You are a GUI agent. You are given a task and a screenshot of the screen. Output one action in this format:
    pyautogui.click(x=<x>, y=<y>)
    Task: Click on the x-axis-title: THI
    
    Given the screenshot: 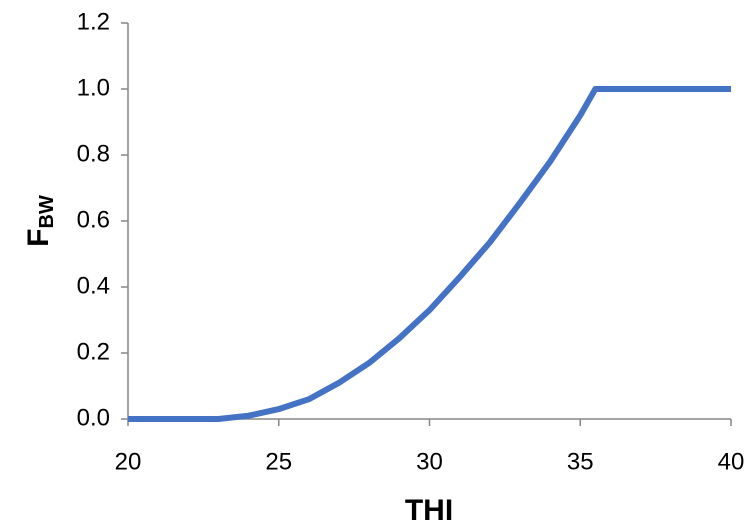 What is the action you would take?
    pyautogui.click(x=429, y=510)
    